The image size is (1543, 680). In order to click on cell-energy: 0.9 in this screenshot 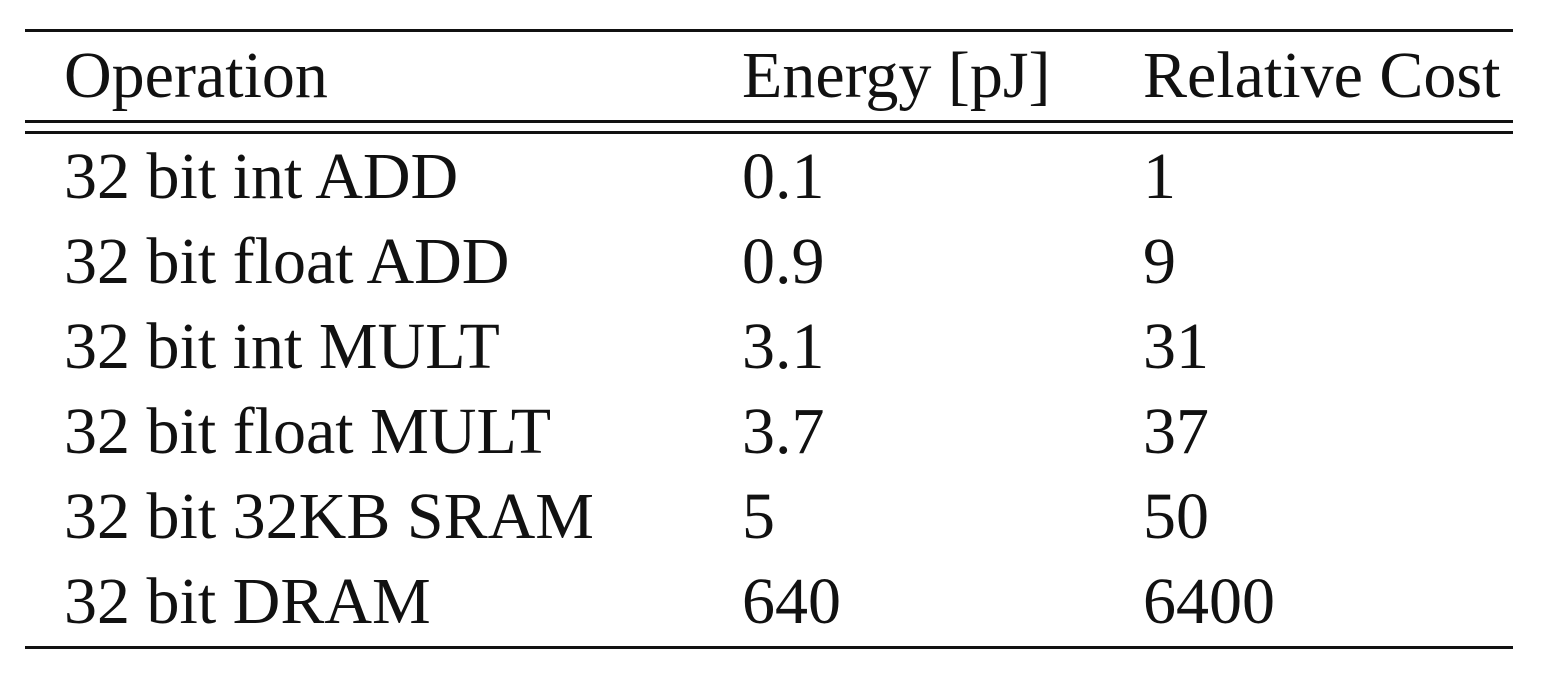, I will do `click(783, 261)`.